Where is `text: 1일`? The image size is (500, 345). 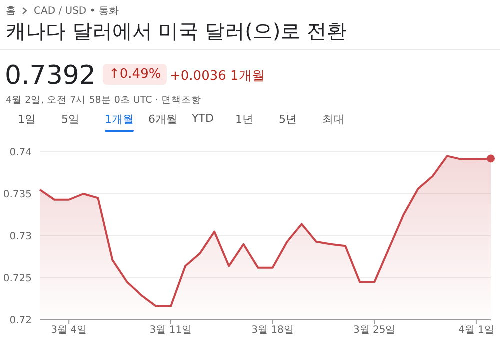
text: 1일 is located at coordinates (27, 119).